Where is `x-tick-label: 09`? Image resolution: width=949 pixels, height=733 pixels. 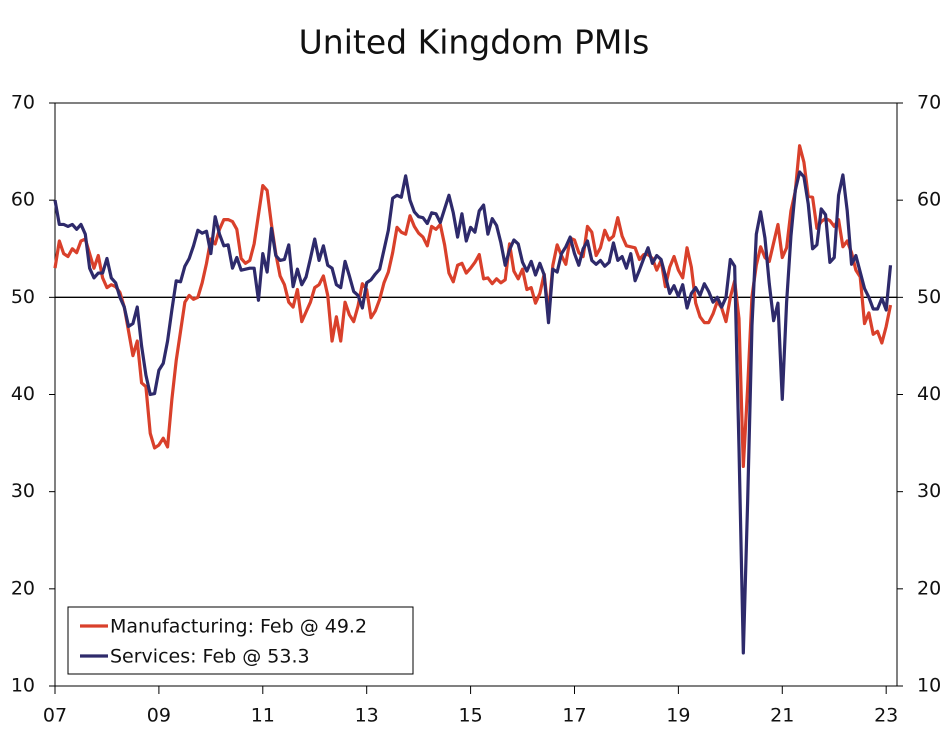
x-tick-label: 09 is located at coordinates (159, 716).